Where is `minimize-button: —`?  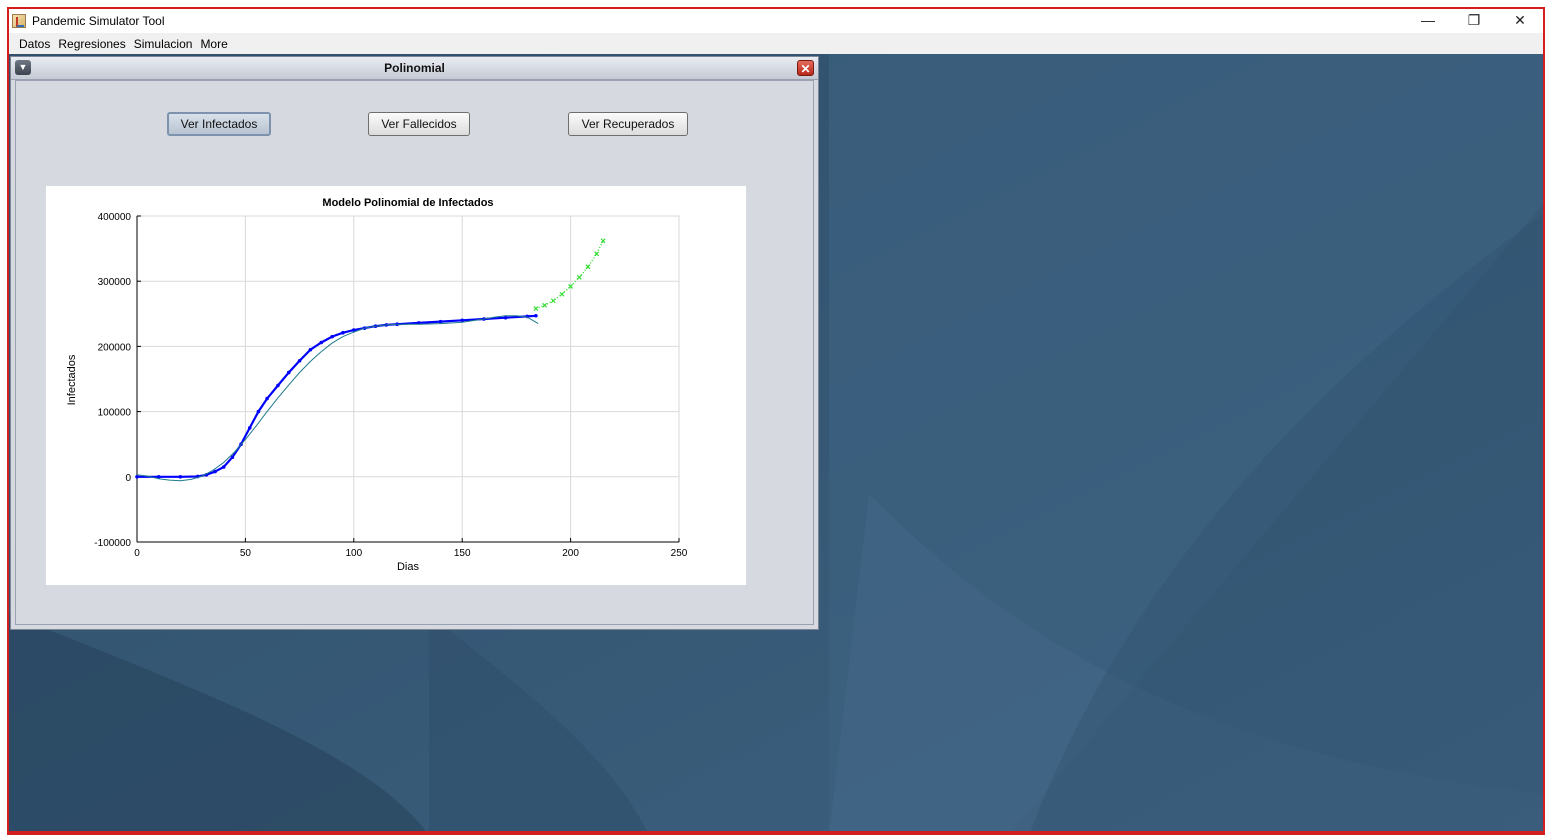
minimize-button: — is located at coordinates (1428, 20).